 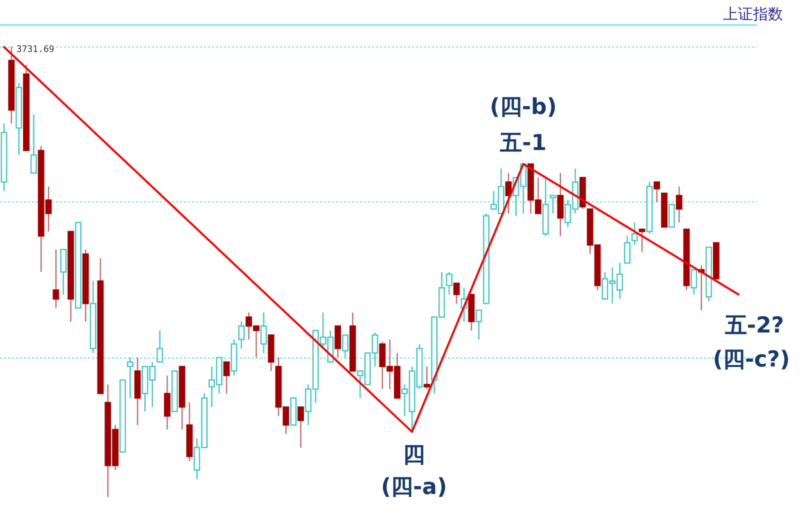 I want to click on annotation: 五-2?, so click(x=754, y=326).